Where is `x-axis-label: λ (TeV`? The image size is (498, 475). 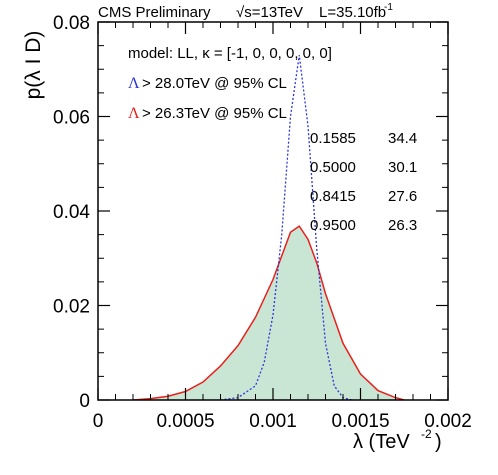
x-axis-label: λ (TeV is located at coordinates (381, 442).